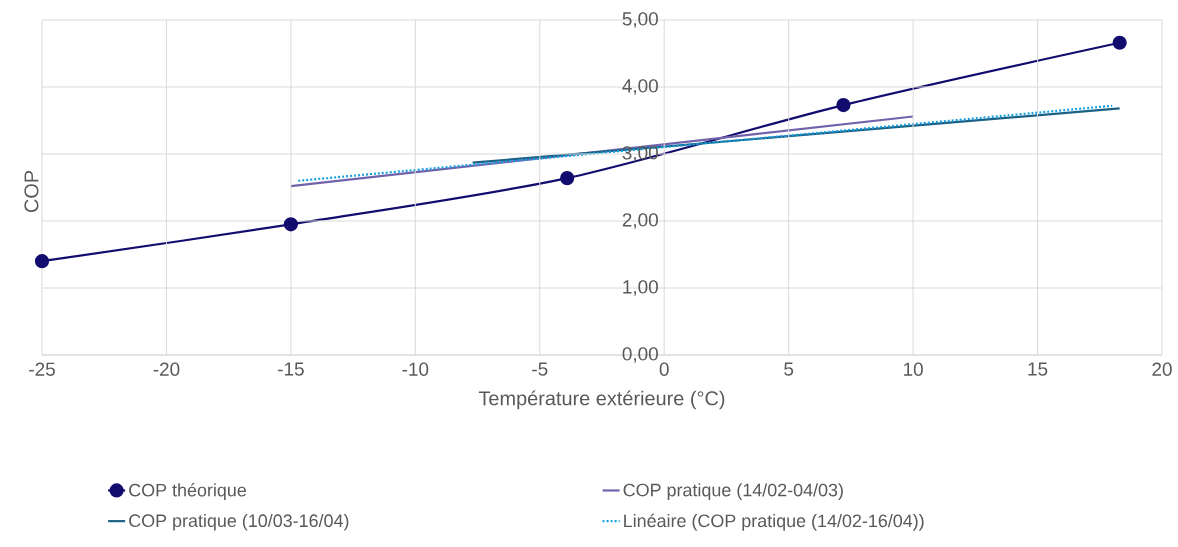  What do you see at coordinates (640, 288) in the screenshot?
I see `y-tick-label: 1,00` at bounding box center [640, 288].